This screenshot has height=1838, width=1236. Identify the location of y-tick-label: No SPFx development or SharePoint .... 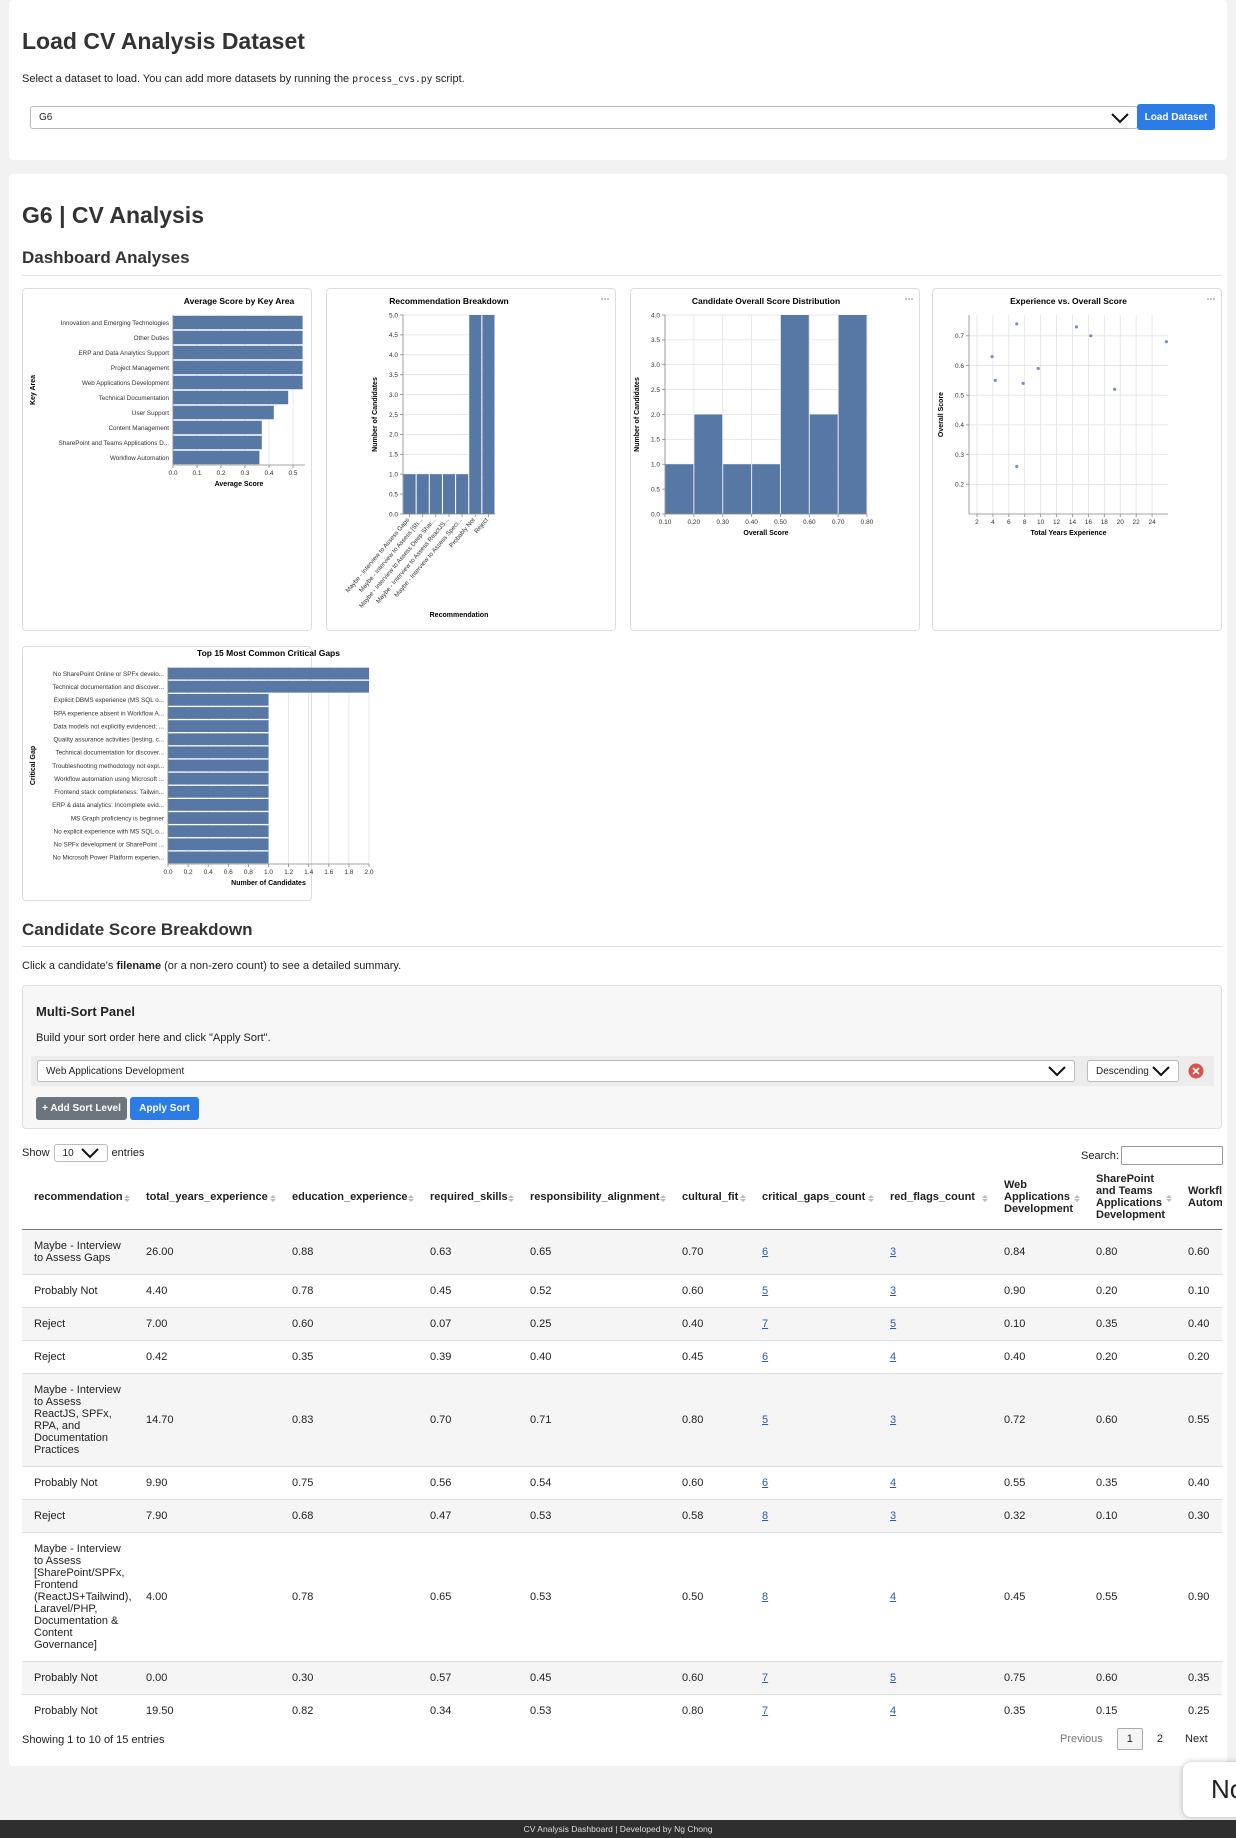
(109, 845).